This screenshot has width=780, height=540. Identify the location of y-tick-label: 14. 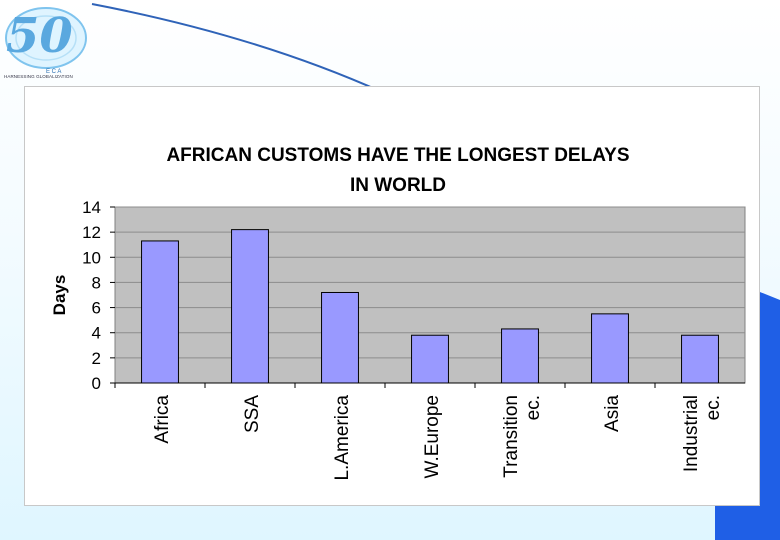
(91, 207).